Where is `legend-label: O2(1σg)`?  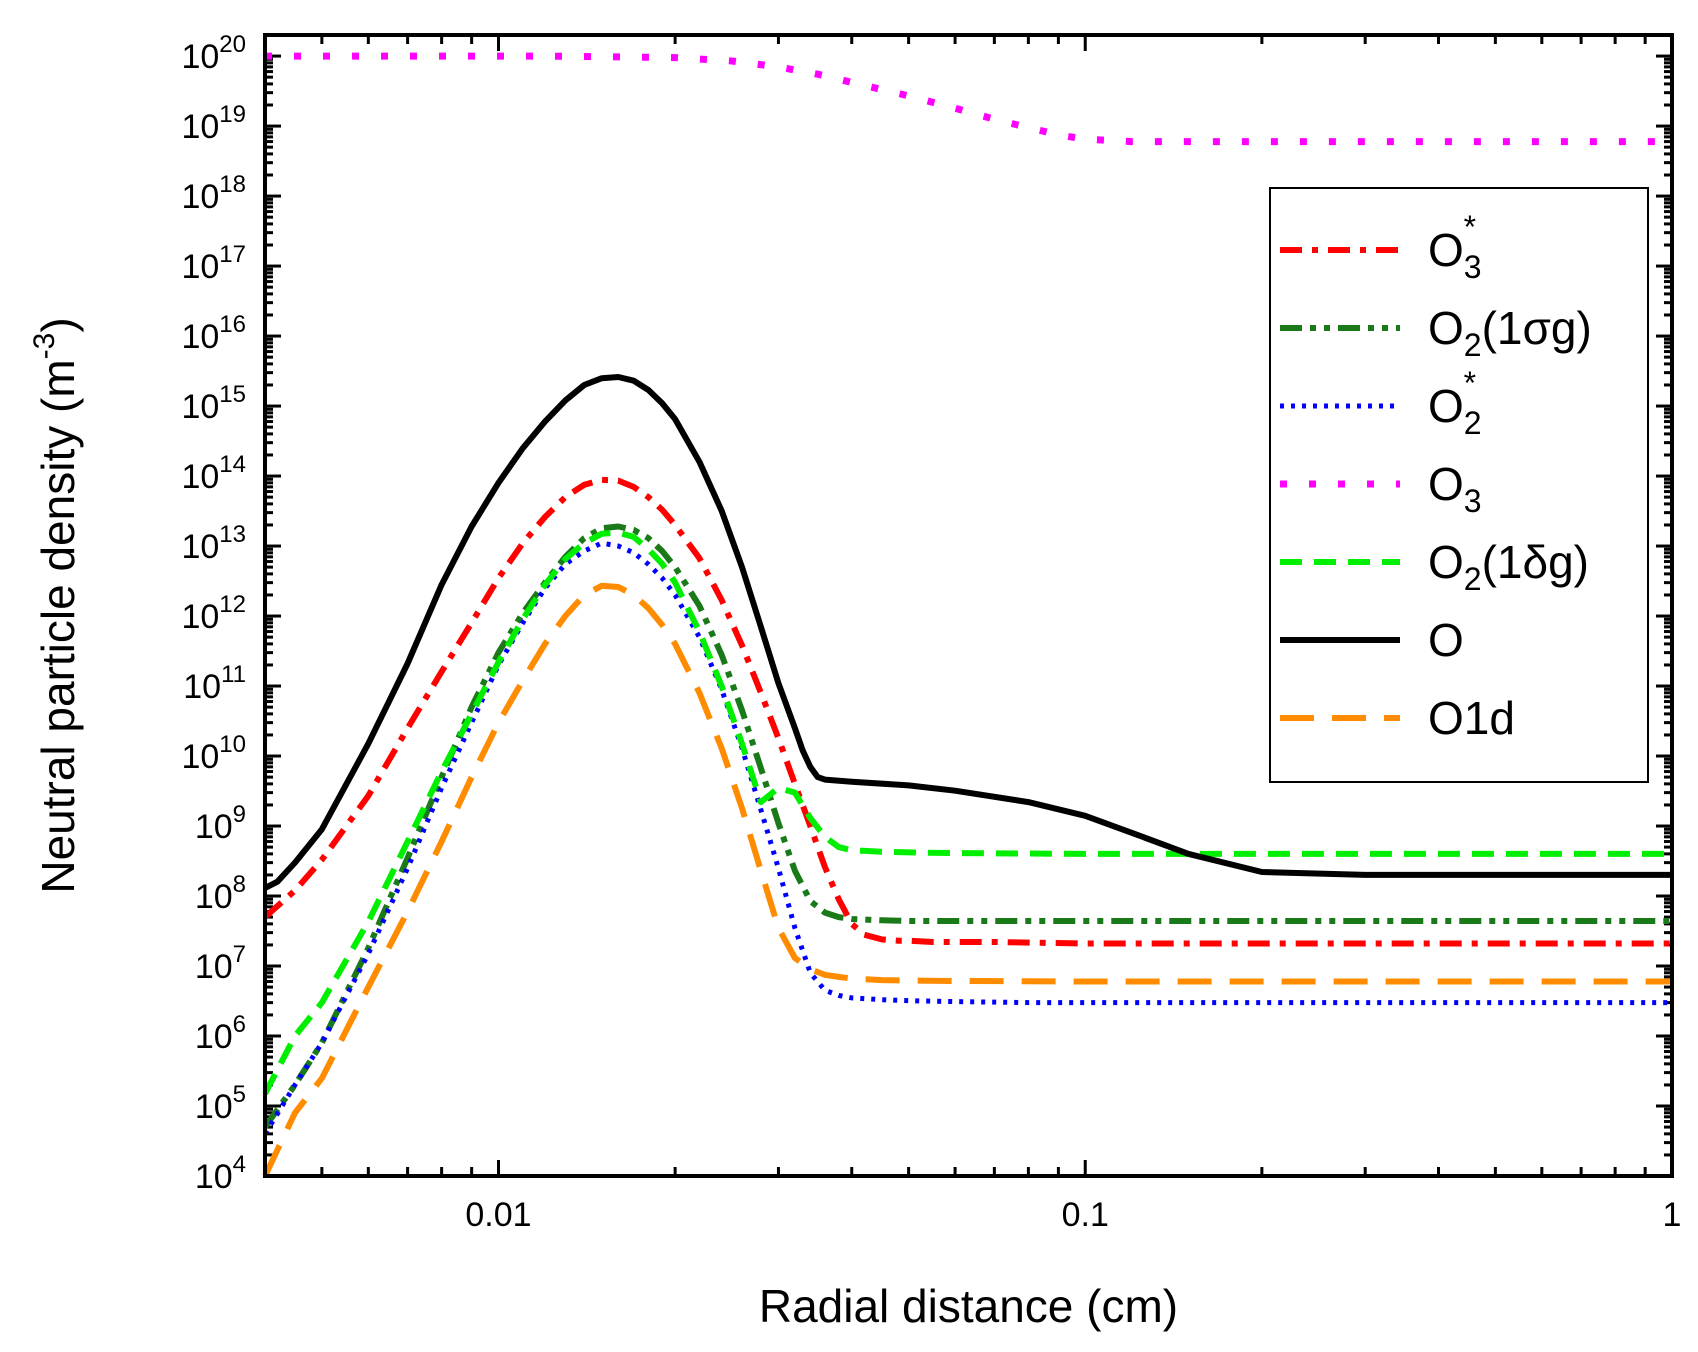 legend-label: O2(1σg) is located at coordinates (1510, 332).